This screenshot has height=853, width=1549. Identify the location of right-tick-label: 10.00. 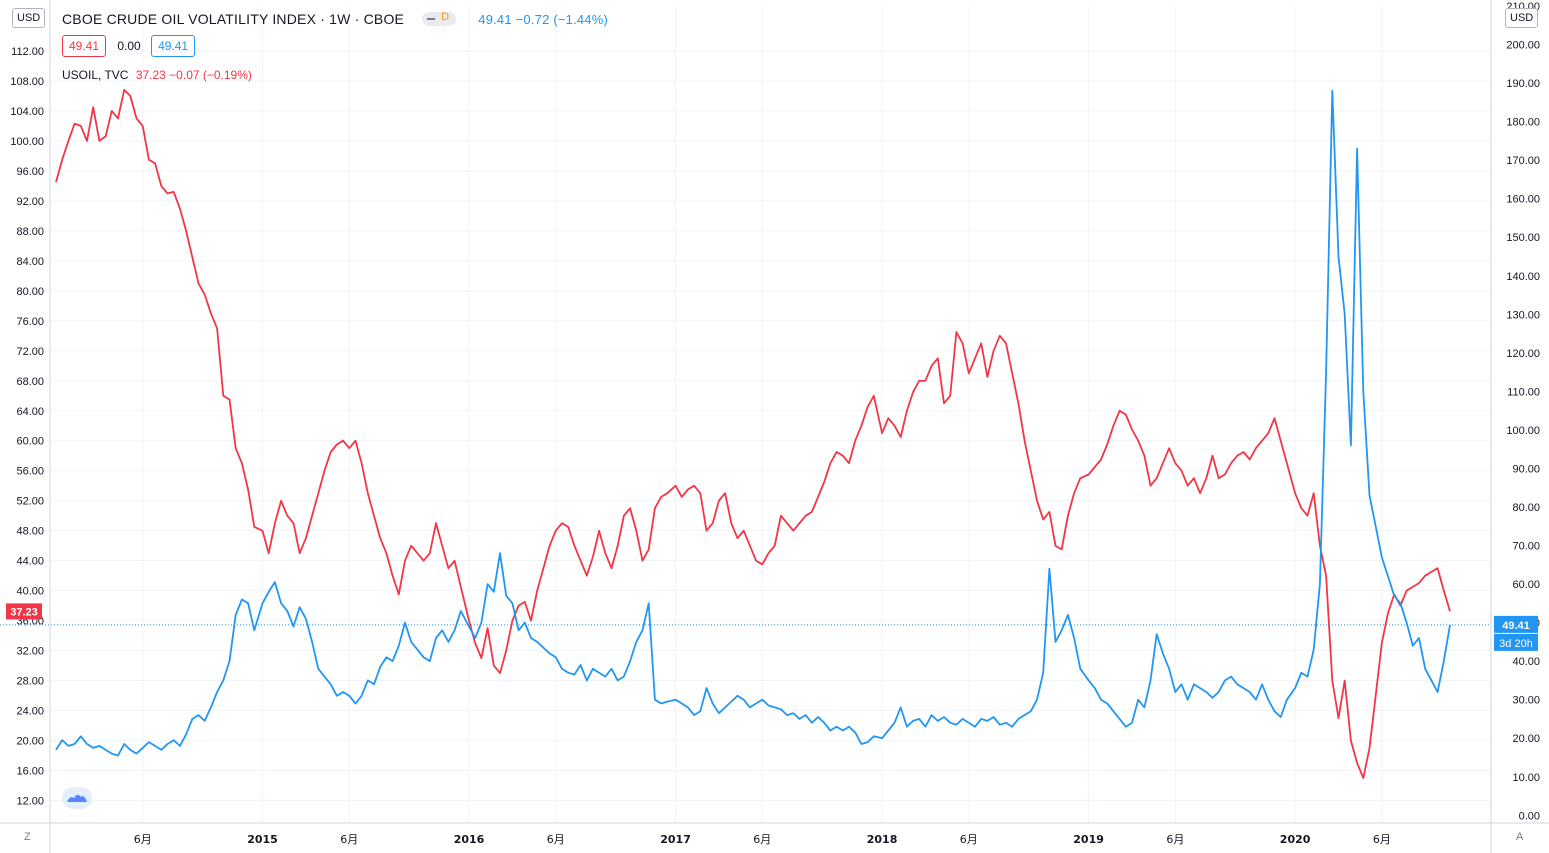
(1526, 778).